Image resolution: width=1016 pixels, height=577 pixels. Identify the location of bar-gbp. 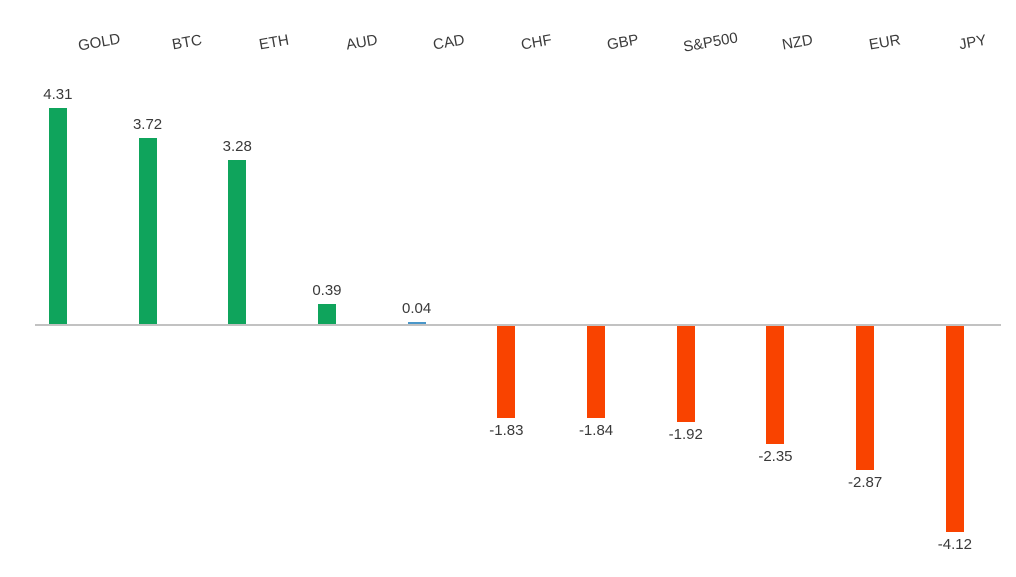
(596, 372).